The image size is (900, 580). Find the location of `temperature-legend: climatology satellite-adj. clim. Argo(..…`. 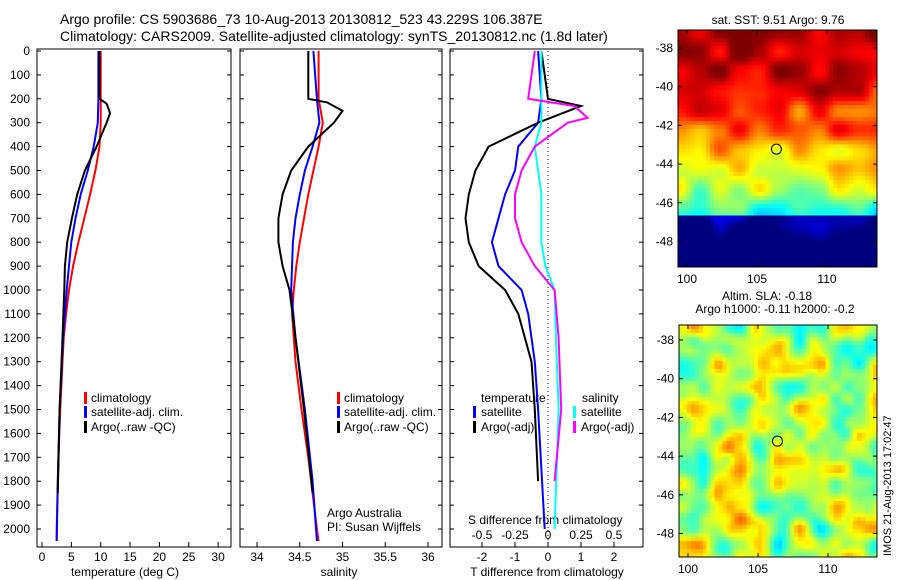

temperature-legend: climatology satellite-adj. clim. Argo(..… is located at coordinates (133, 412).